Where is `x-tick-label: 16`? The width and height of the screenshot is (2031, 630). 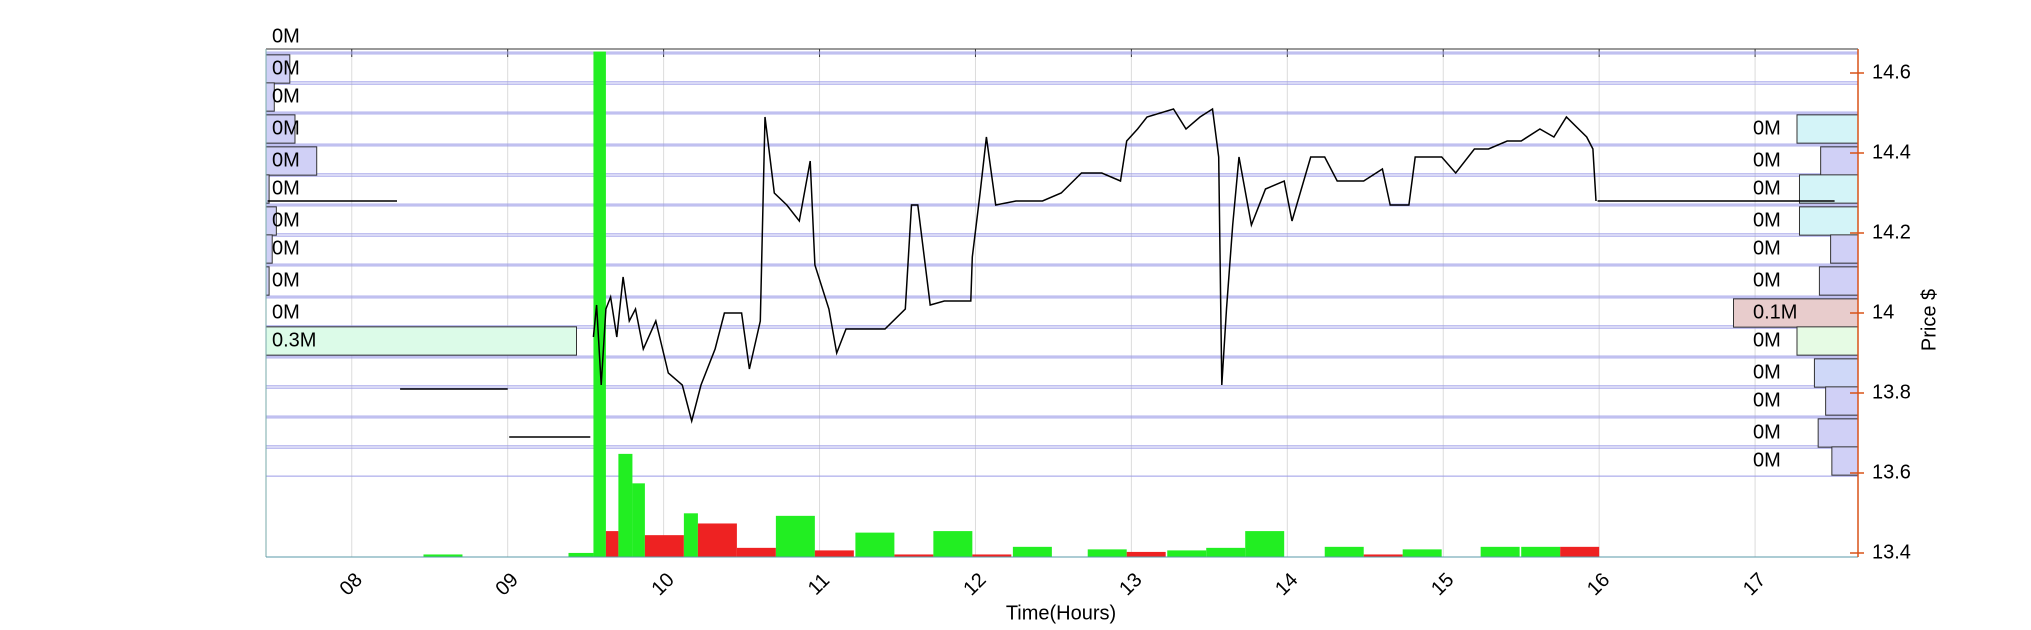
x-tick-label: 16 is located at coordinates (1598, 584).